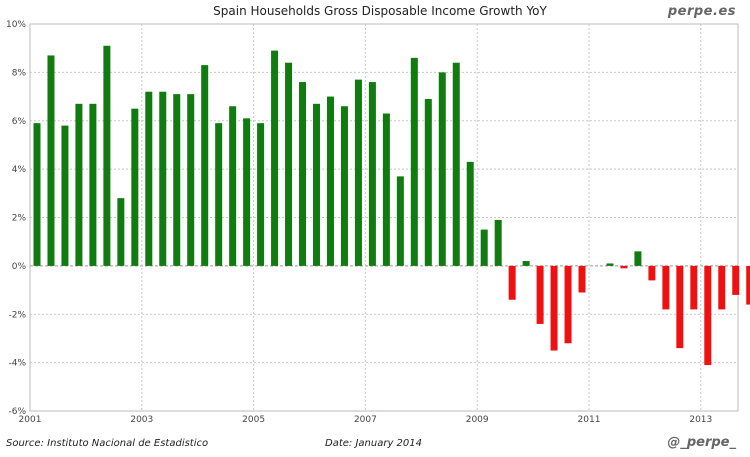 Image resolution: width=750 pixels, height=457 pixels. Describe the element at coordinates (16, 25) in the screenshot. I see `y-tick-label: 10%` at that location.